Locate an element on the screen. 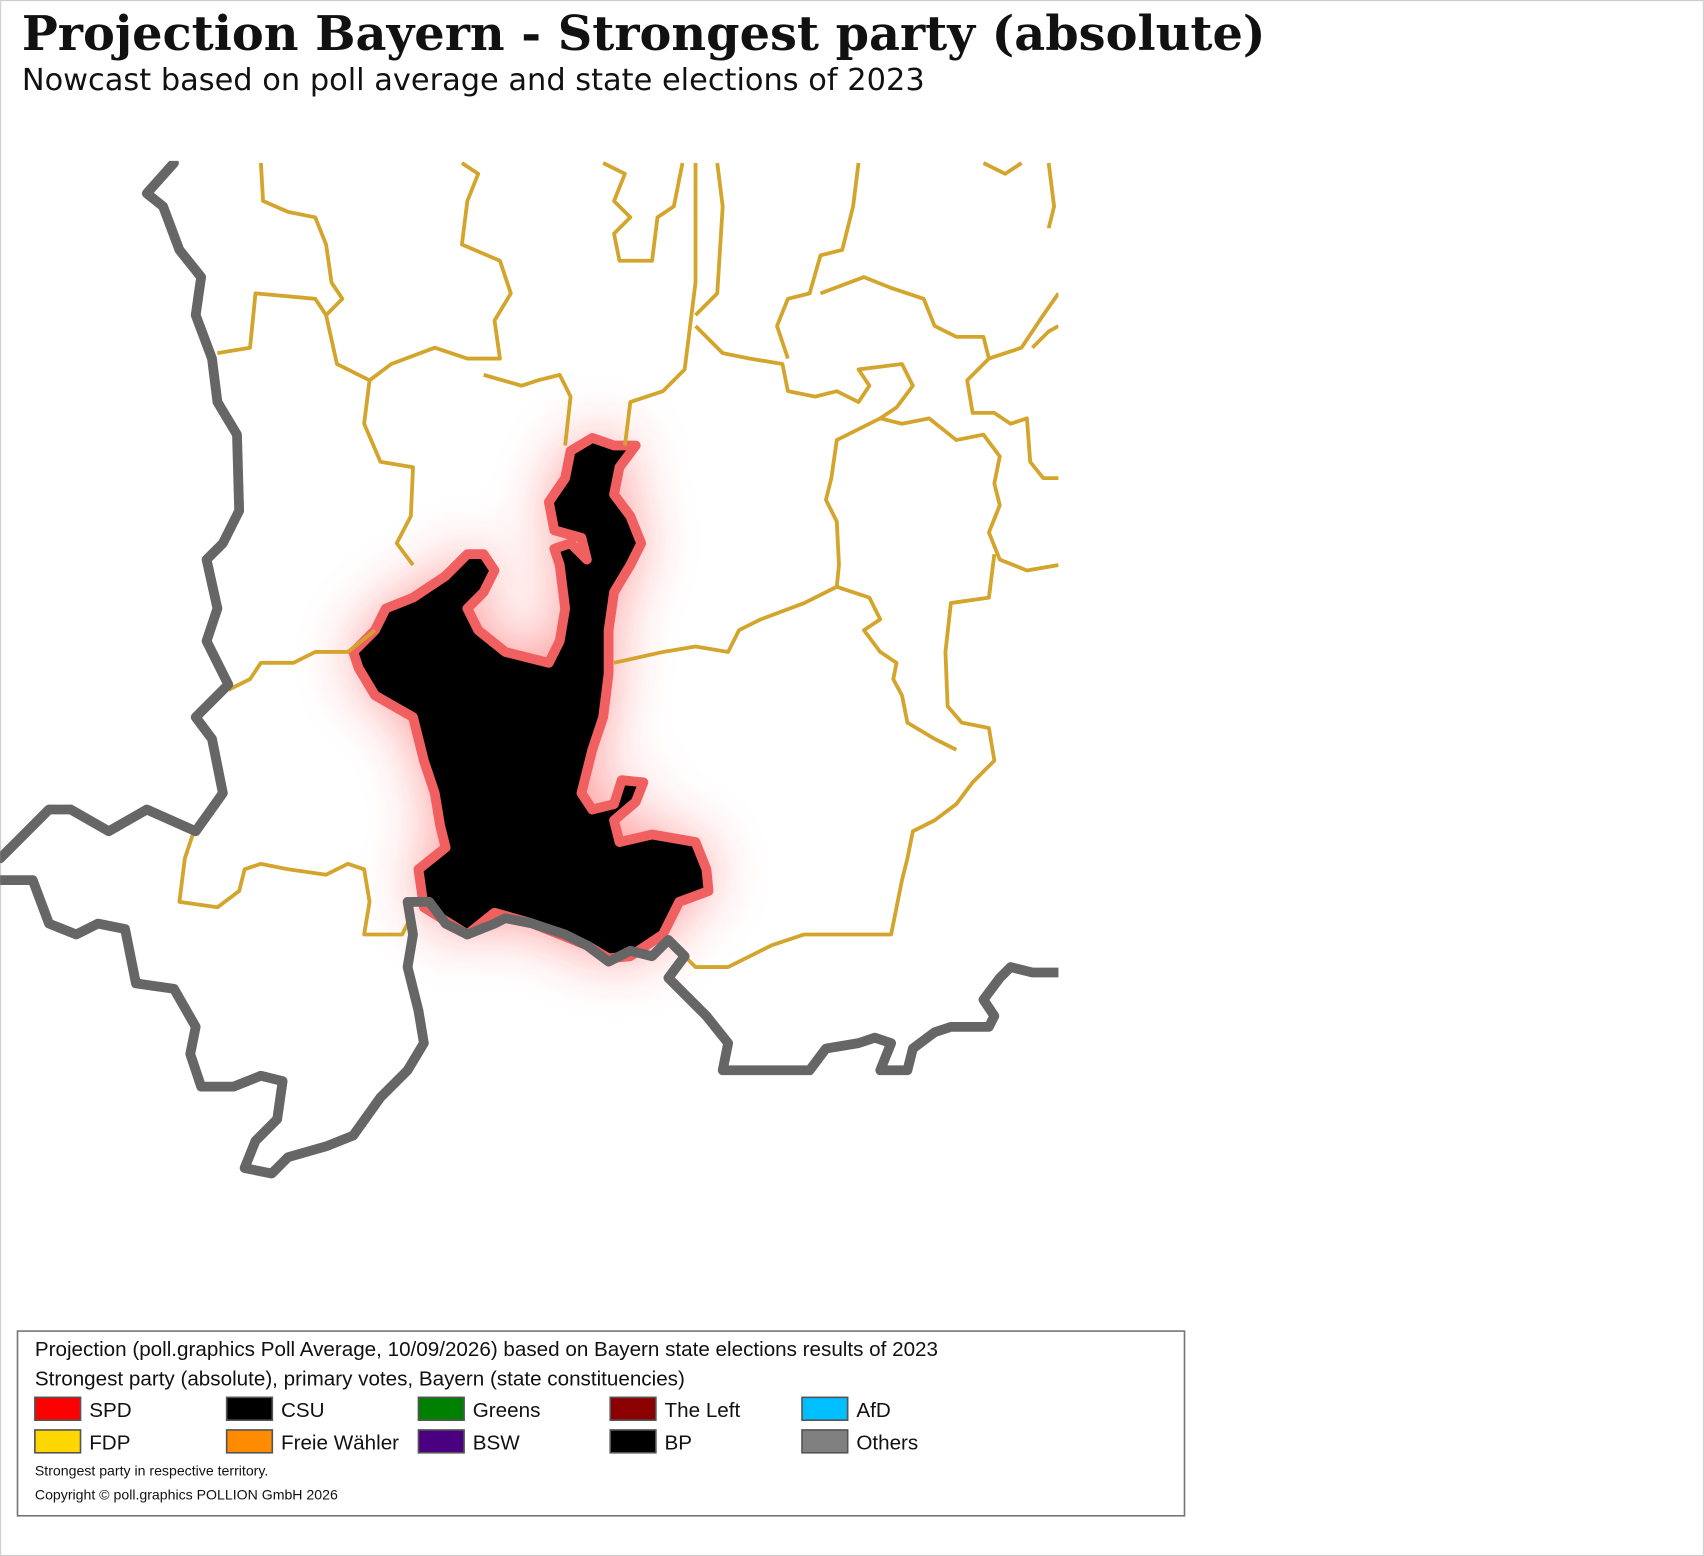  strongest-region is located at coordinates (531, 698).